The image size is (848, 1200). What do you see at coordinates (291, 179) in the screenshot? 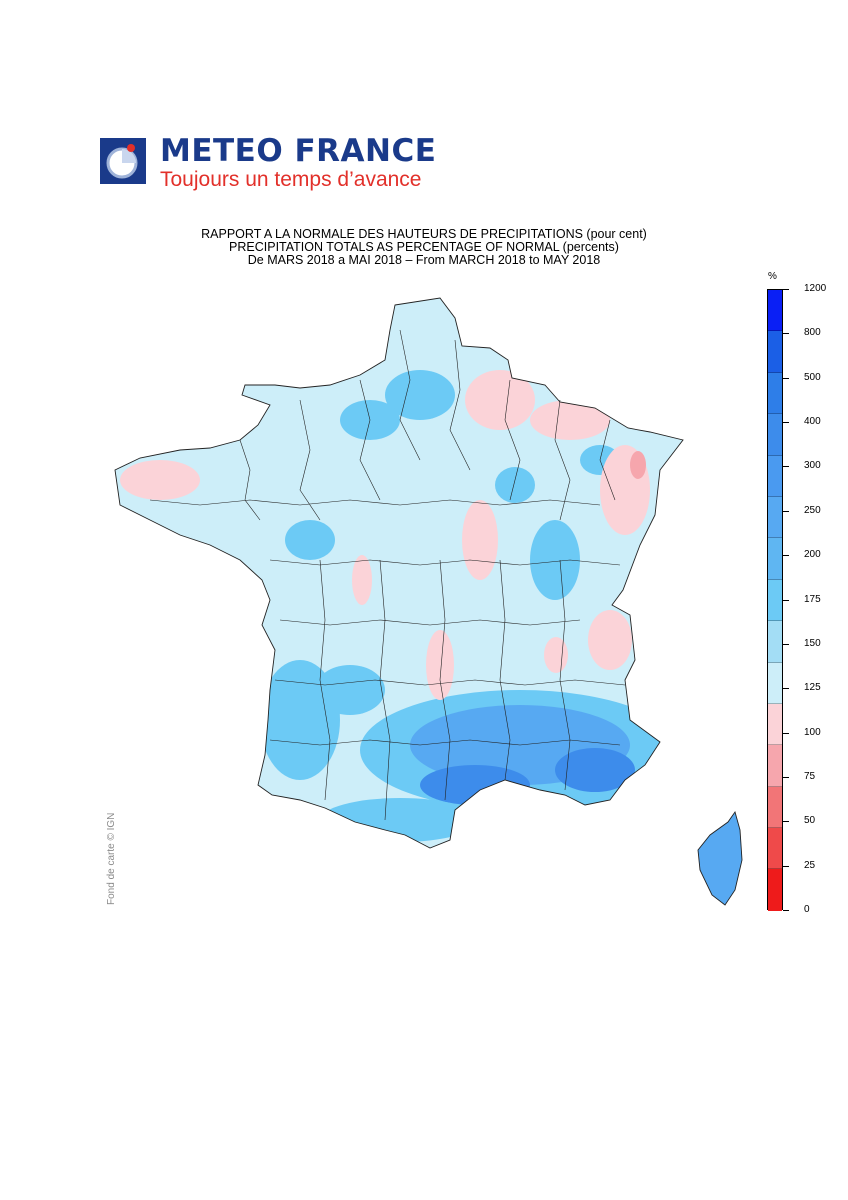
I see `brand-tagline: Toujours un temps d’avance` at bounding box center [291, 179].